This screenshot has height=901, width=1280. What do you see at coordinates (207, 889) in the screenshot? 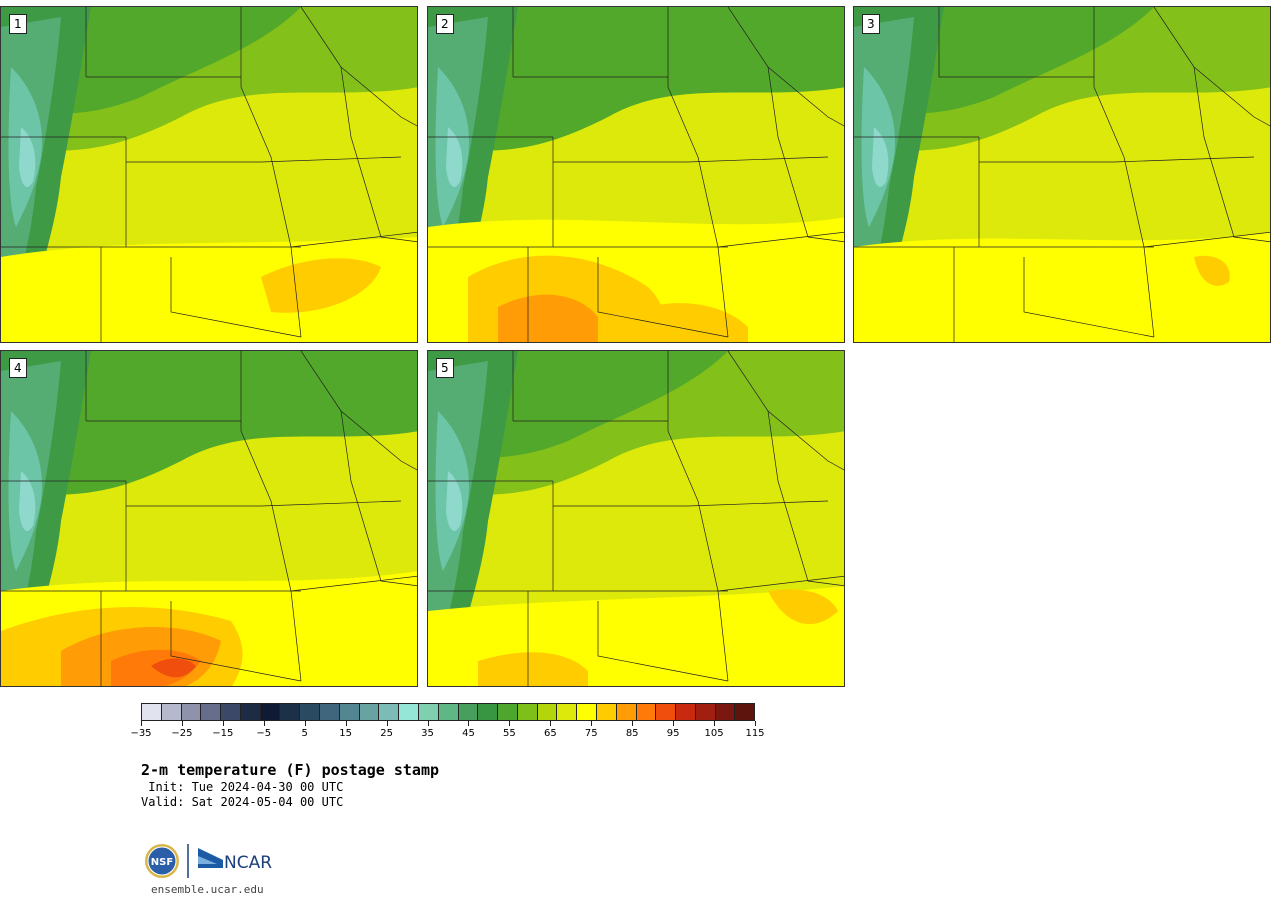
I see `website-link: ensemble.ucar.edu` at bounding box center [207, 889].